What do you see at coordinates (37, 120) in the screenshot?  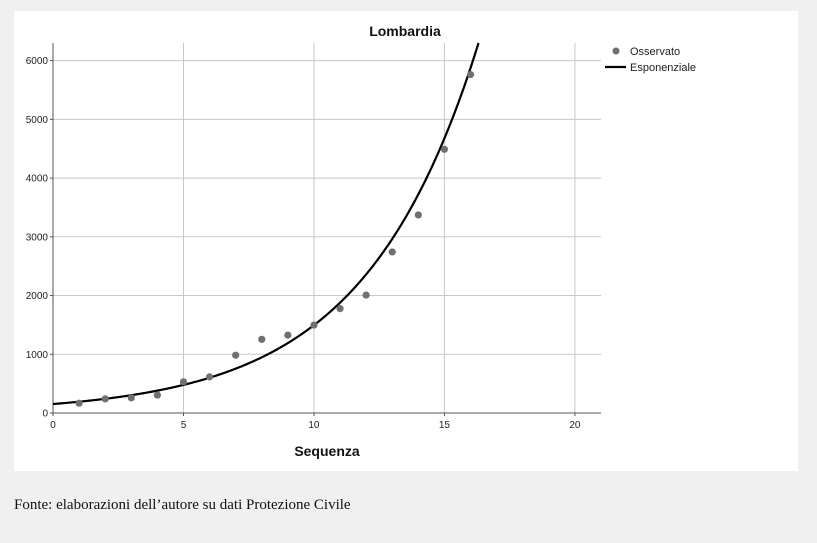 I see `y-tick-label: 5000` at bounding box center [37, 120].